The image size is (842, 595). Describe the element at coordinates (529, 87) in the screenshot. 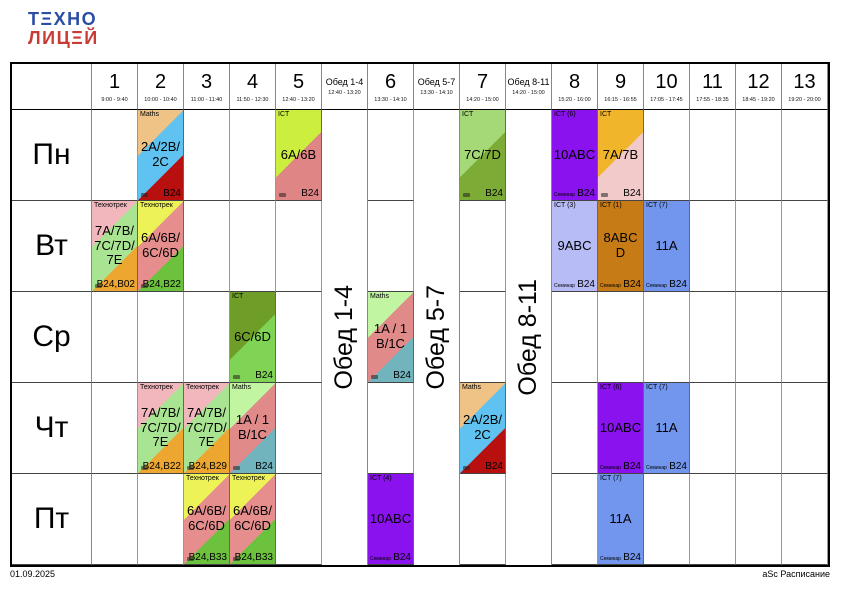

I see `lunch-header-l811: Обед 8-11 14:20 - 15:00` at that location.